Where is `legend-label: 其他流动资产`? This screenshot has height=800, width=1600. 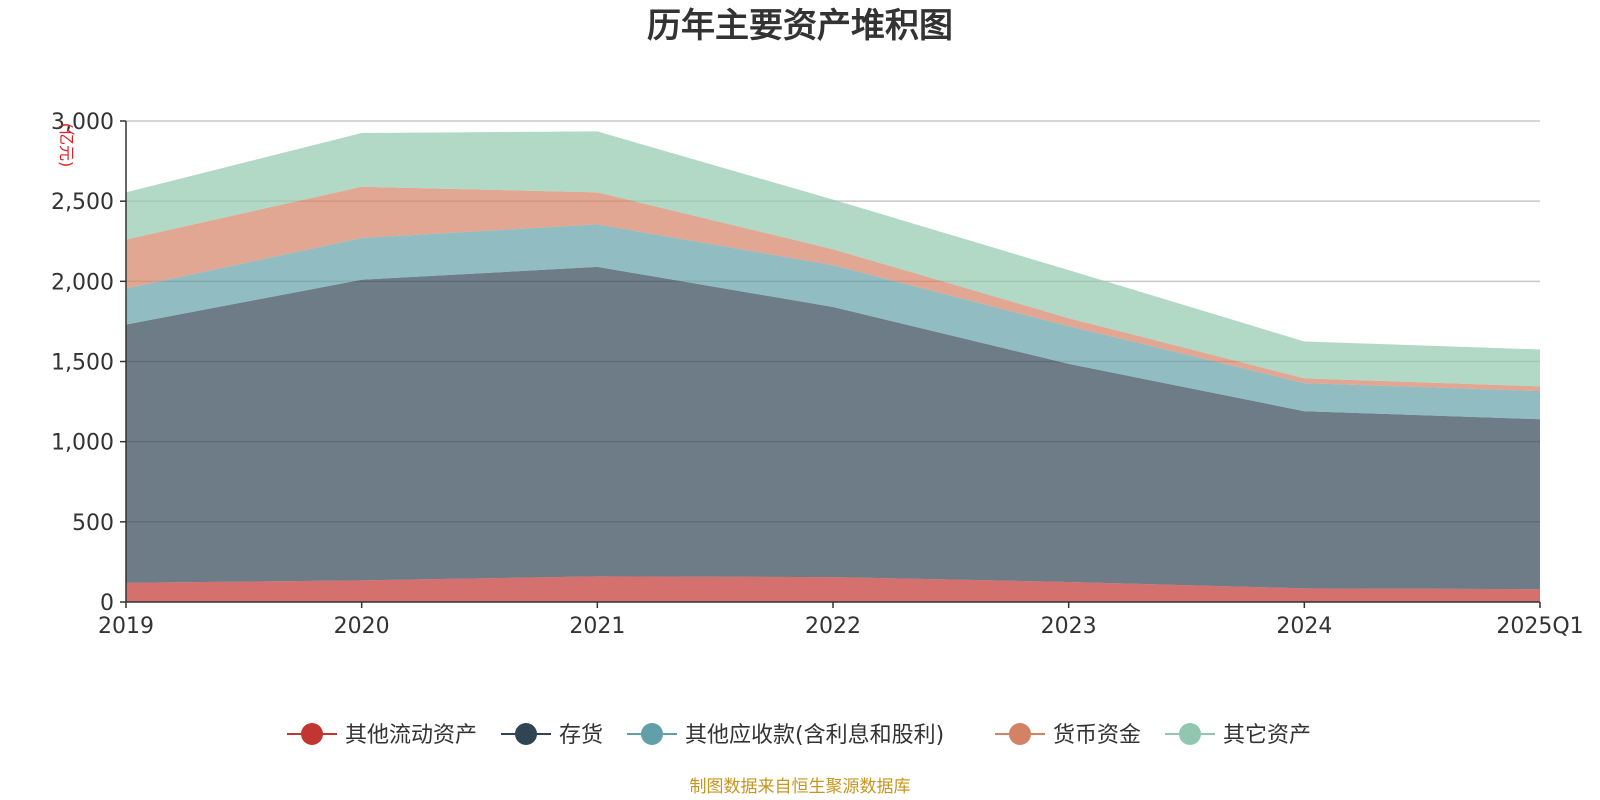 legend-label: 其他流动资产 is located at coordinates (411, 735).